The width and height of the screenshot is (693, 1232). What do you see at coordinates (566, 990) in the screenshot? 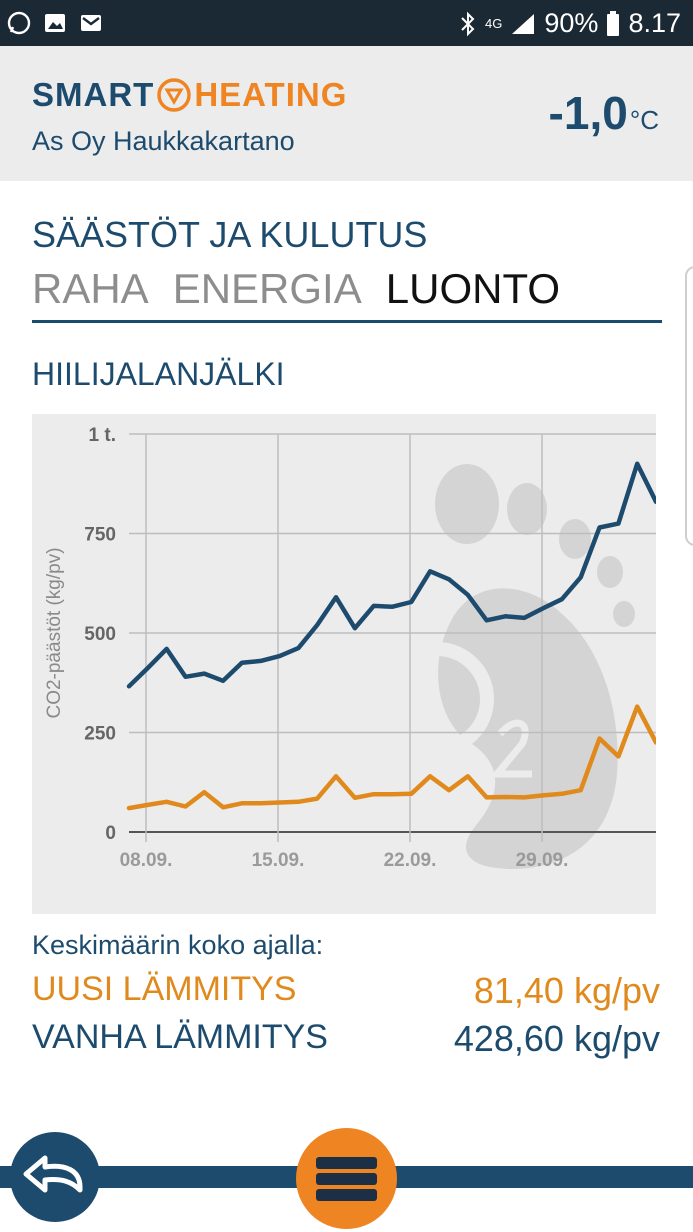
I see `new-heating-value: 81,40 kg/pv` at bounding box center [566, 990].